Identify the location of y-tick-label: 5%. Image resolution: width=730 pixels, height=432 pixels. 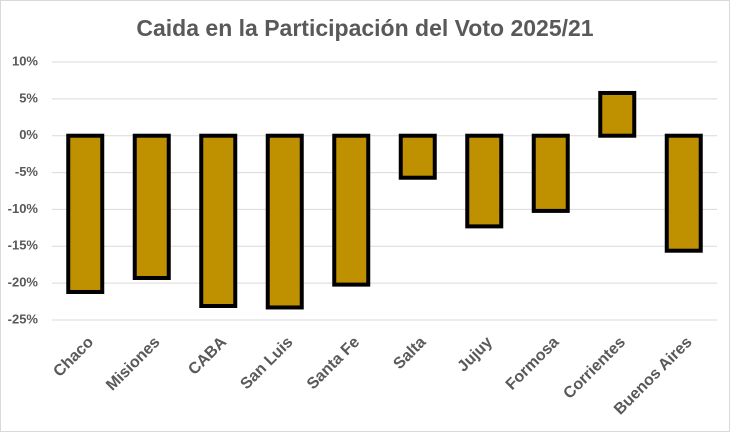
(28, 97).